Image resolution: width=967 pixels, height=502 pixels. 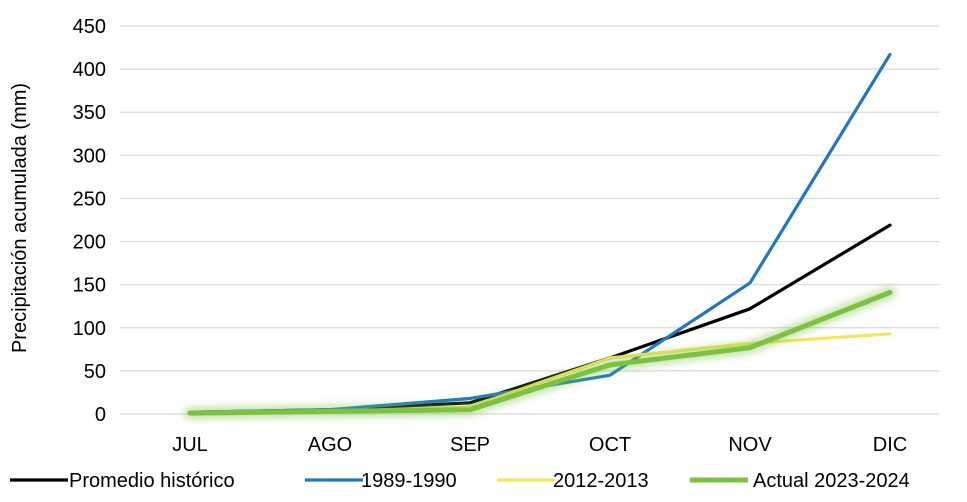 What do you see at coordinates (89, 221) in the screenshot?
I see `y-axis-ticks: 0 50 100 150 200 250 300 350 400 450` at bounding box center [89, 221].